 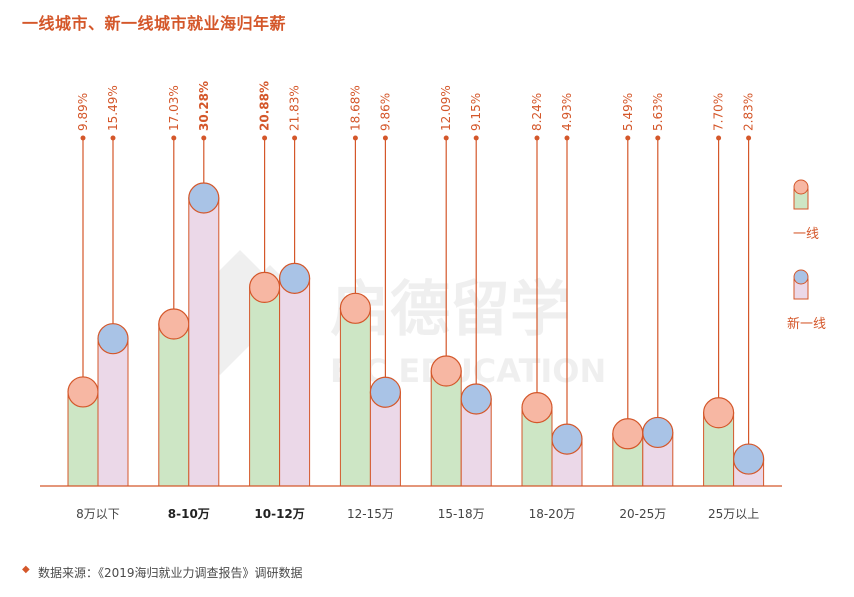 What do you see at coordinates (170, 573) in the screenshot?
I see `data-source-note: 数据来源：《2019海归就业力调查报告》调研数据` at bounding box center [170, 573].